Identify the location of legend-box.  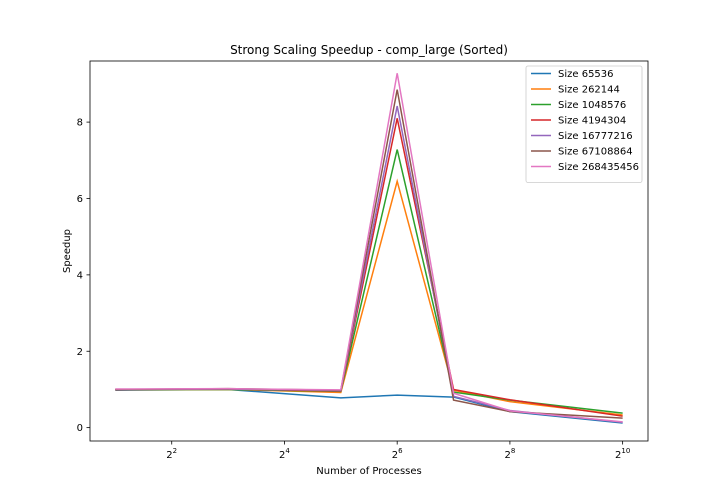
(584, 124).